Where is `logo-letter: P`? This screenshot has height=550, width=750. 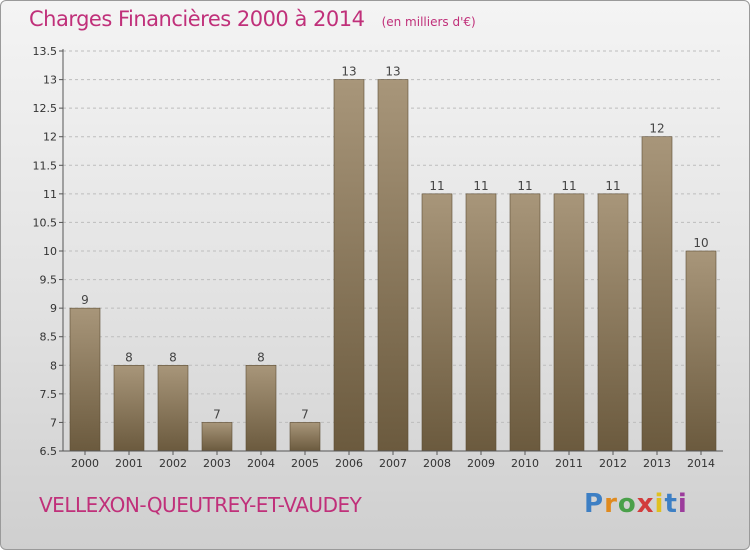 logo-letter: P is located at coordinates (594, 504).